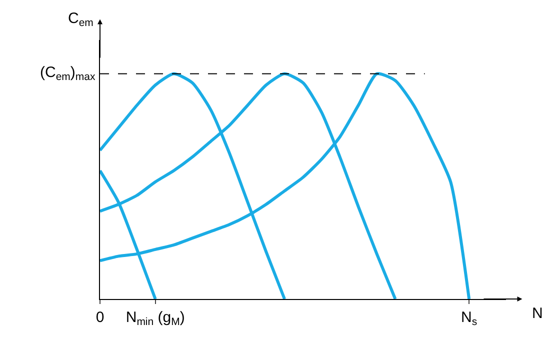 The height and width of the screenshot is (339, 551). I want to click on x-axis-title: N, so click(537, 313).